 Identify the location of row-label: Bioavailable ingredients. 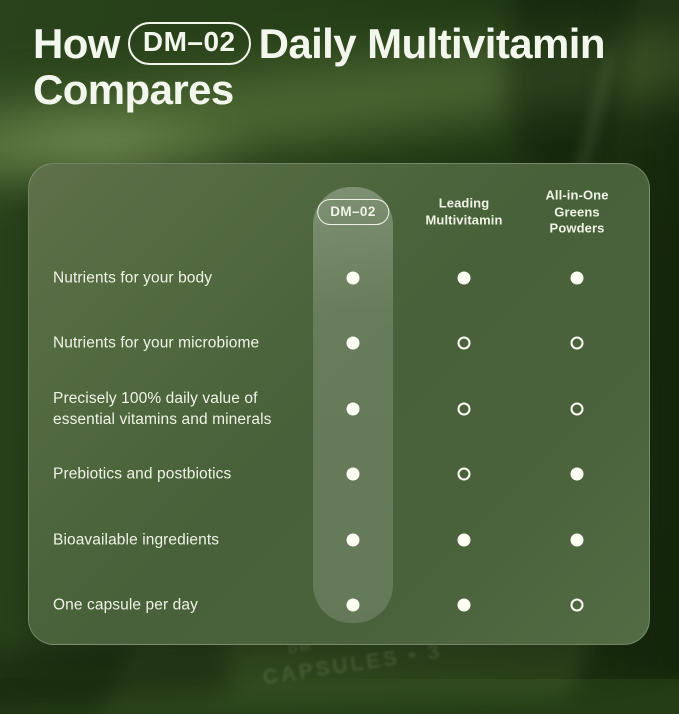
(136, 540).